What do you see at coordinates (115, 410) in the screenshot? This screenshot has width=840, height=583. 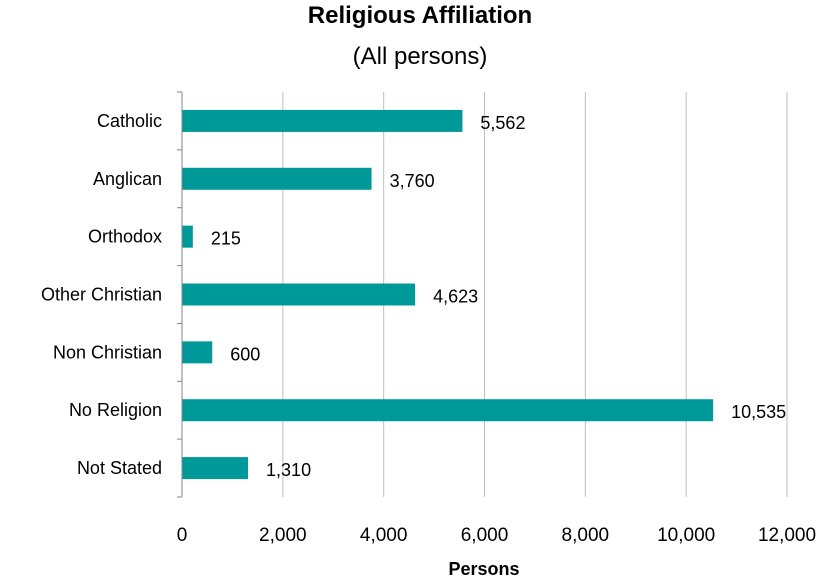 I see `category-label: No Religion` at bounding box center [115, 410].